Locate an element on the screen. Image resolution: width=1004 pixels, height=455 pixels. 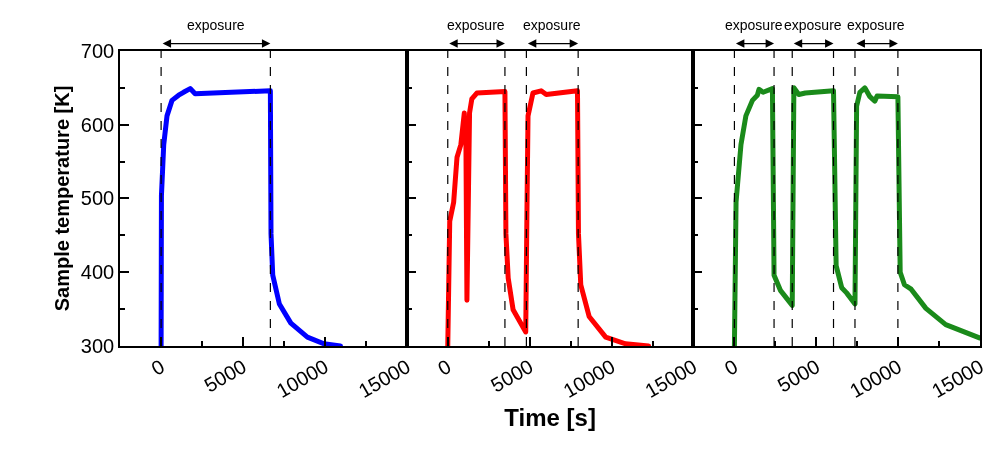
y-tick-label: 700 is located at coordinates (97, 50).